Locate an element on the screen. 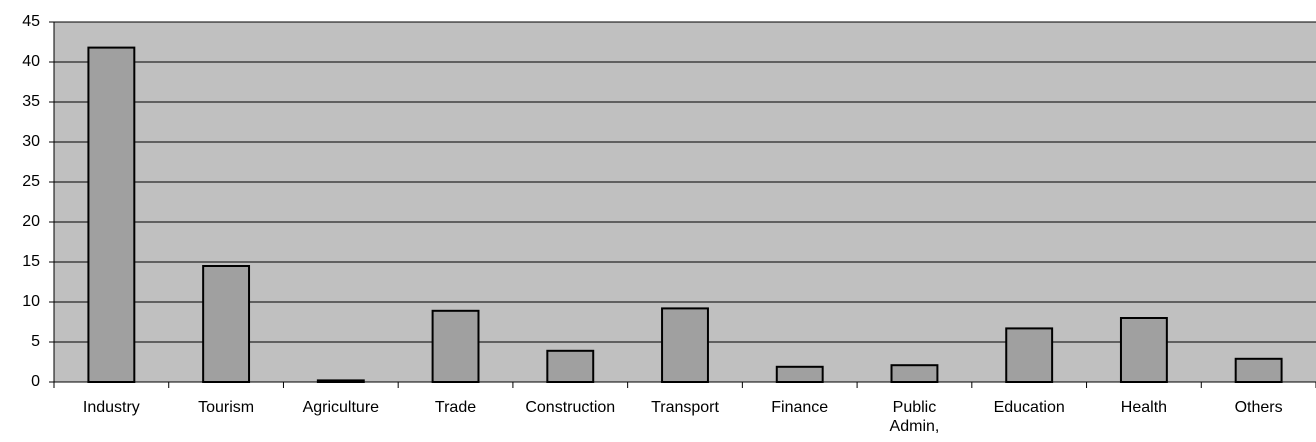  x-tick-label: Construction is located at coordinates (570, 407).